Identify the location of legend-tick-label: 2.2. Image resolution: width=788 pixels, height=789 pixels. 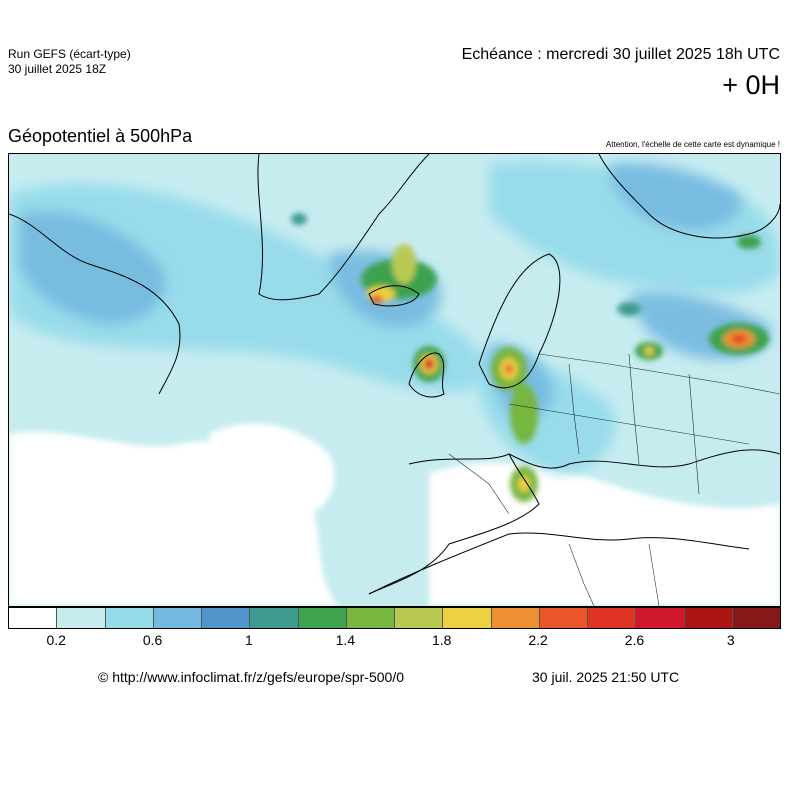
(538, 640).